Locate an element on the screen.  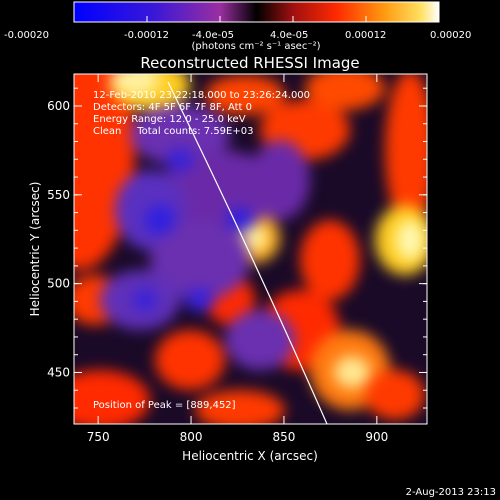
info-line-time: 12-Feb-2010 23:22:18.000 to 23:26:24.000 is located at coordinates (201, 95).